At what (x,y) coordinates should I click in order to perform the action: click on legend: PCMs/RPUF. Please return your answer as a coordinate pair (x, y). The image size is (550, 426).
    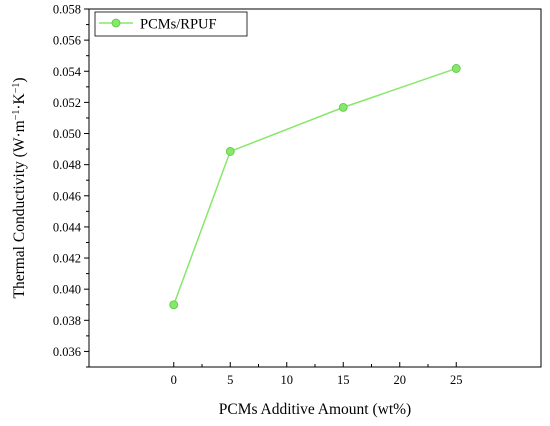
    Looking at the image, I should click on (171, 24).